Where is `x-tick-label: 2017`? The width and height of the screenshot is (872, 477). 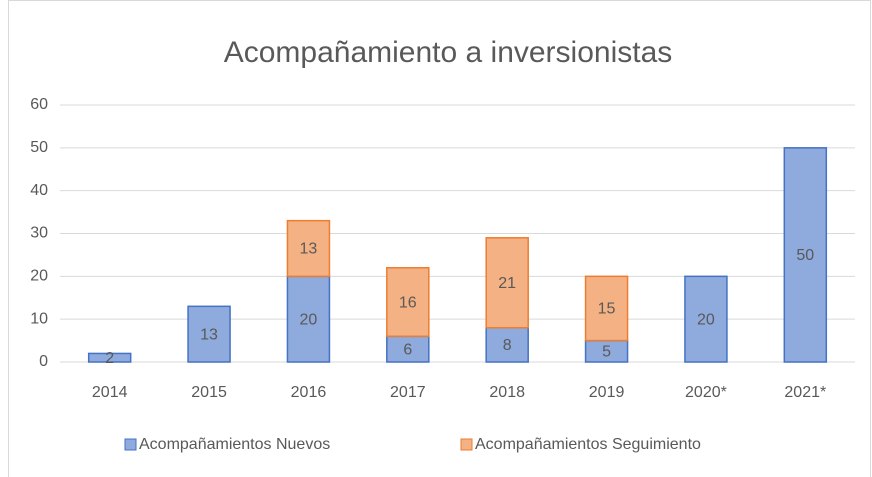 x-tick-label: 2017 is located at coordinates (408, 392).